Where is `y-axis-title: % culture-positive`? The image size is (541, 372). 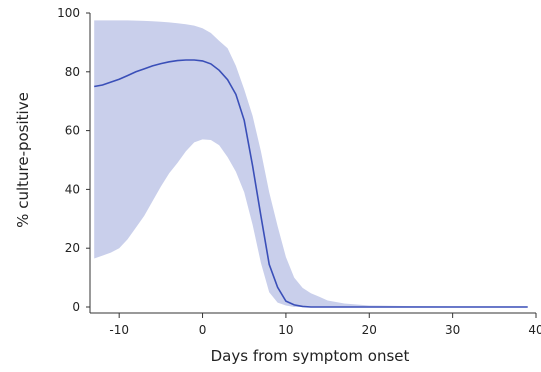
y-axis-title: % culture-positive is located at coordinates (23, 160).